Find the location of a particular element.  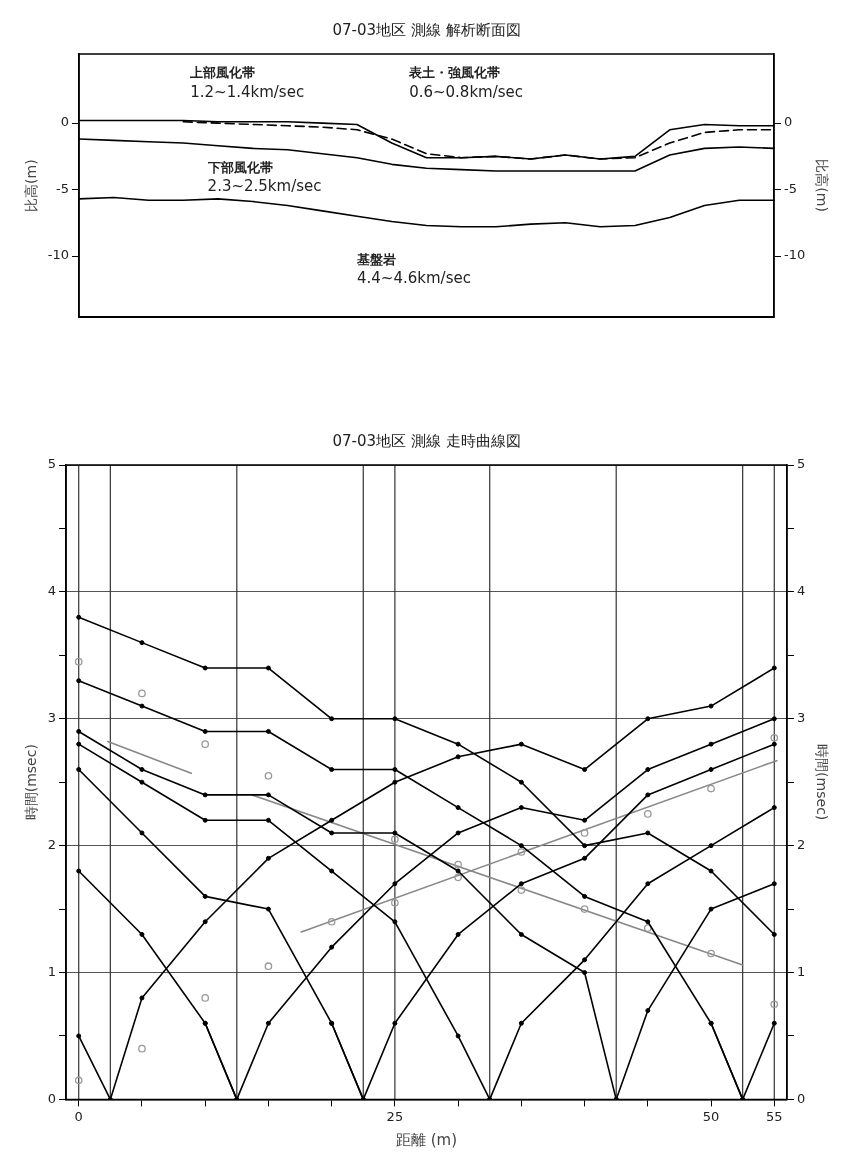

annotation: 下部風化帯 2.3~2.5km/sec is located at coordinates (264, 177).